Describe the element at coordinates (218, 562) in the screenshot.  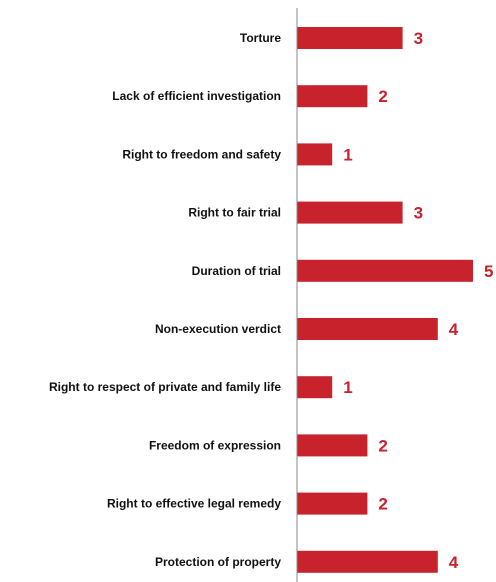
I see `category-label-protection-of-property: Protection of property` at that location.